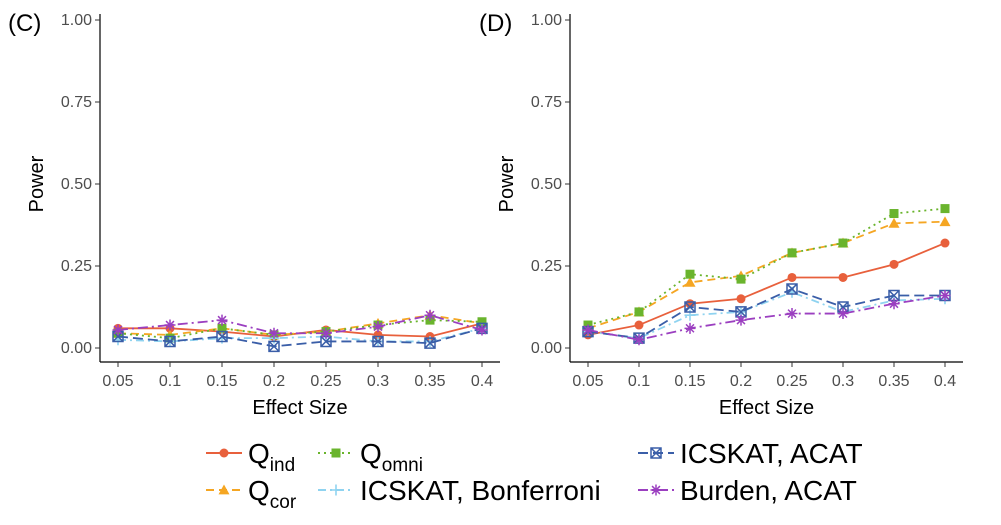 This screenshot has width=1001, height=525. What do you see at coordinates (495, 23) in the screenshot?
I see `panel-label: (D)` at bounding box center [495, 23].